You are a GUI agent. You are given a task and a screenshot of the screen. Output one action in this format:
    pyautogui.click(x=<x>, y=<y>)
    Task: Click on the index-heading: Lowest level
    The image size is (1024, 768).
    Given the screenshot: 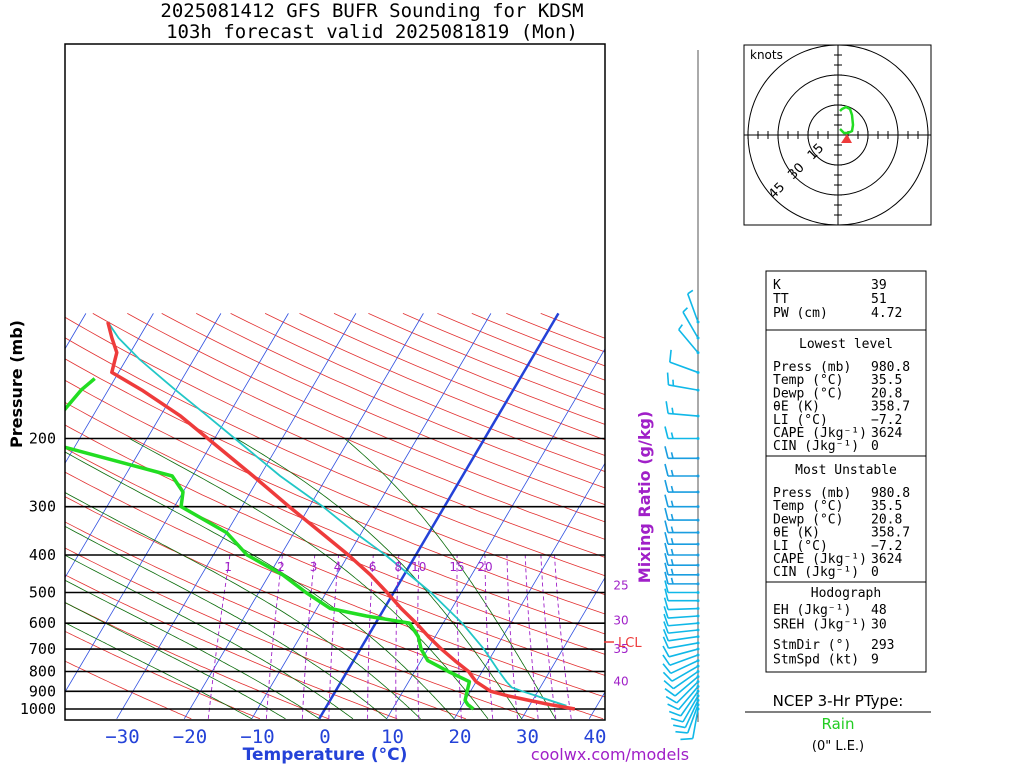 What is the action you would take?
    pyautogui.click(x=846, y=344)
    